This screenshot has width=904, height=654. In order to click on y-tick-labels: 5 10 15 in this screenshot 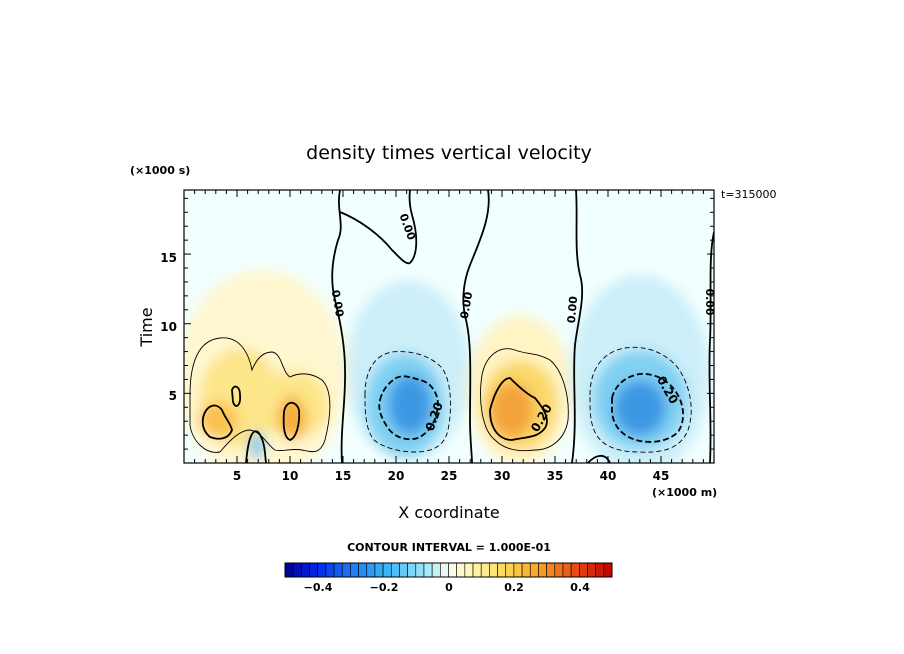, I will do `click(168, 327)`.